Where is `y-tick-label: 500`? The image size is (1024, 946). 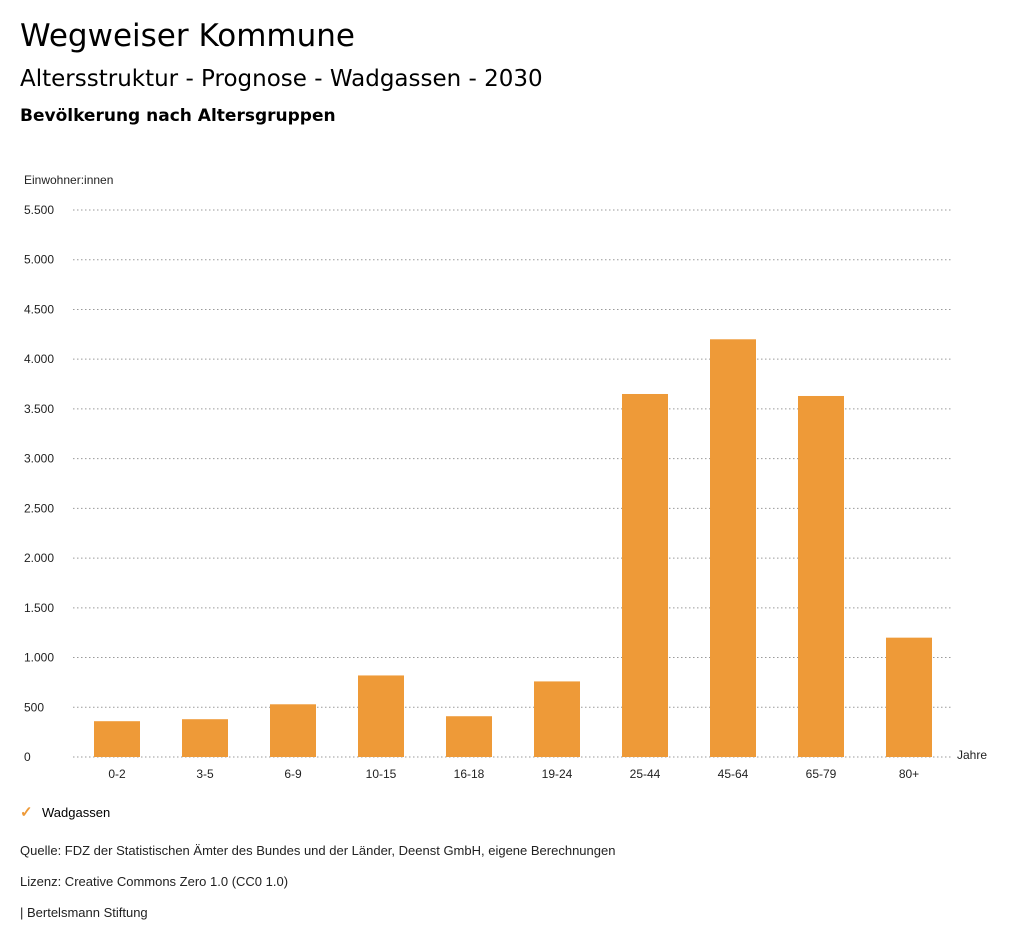 y-tick-label: 500 is located at coordinates (34, 707).